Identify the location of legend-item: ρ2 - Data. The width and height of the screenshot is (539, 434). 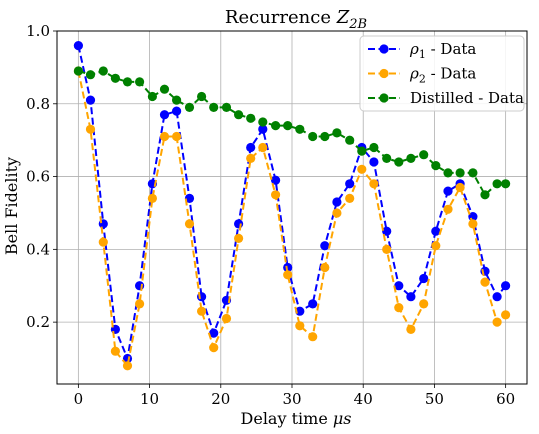
(422, 75).